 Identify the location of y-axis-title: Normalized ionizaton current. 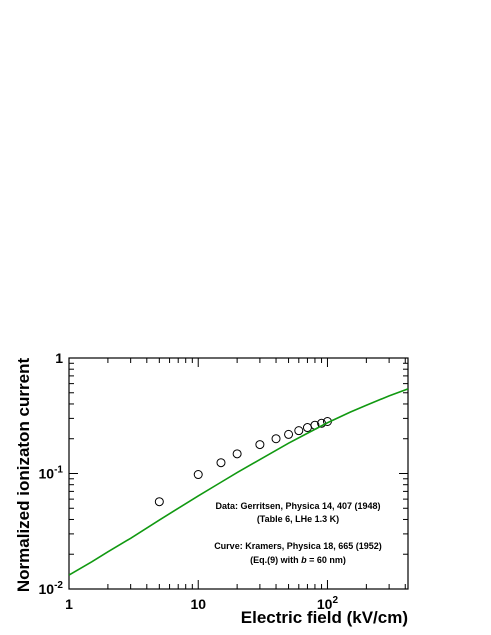
(23, 475).